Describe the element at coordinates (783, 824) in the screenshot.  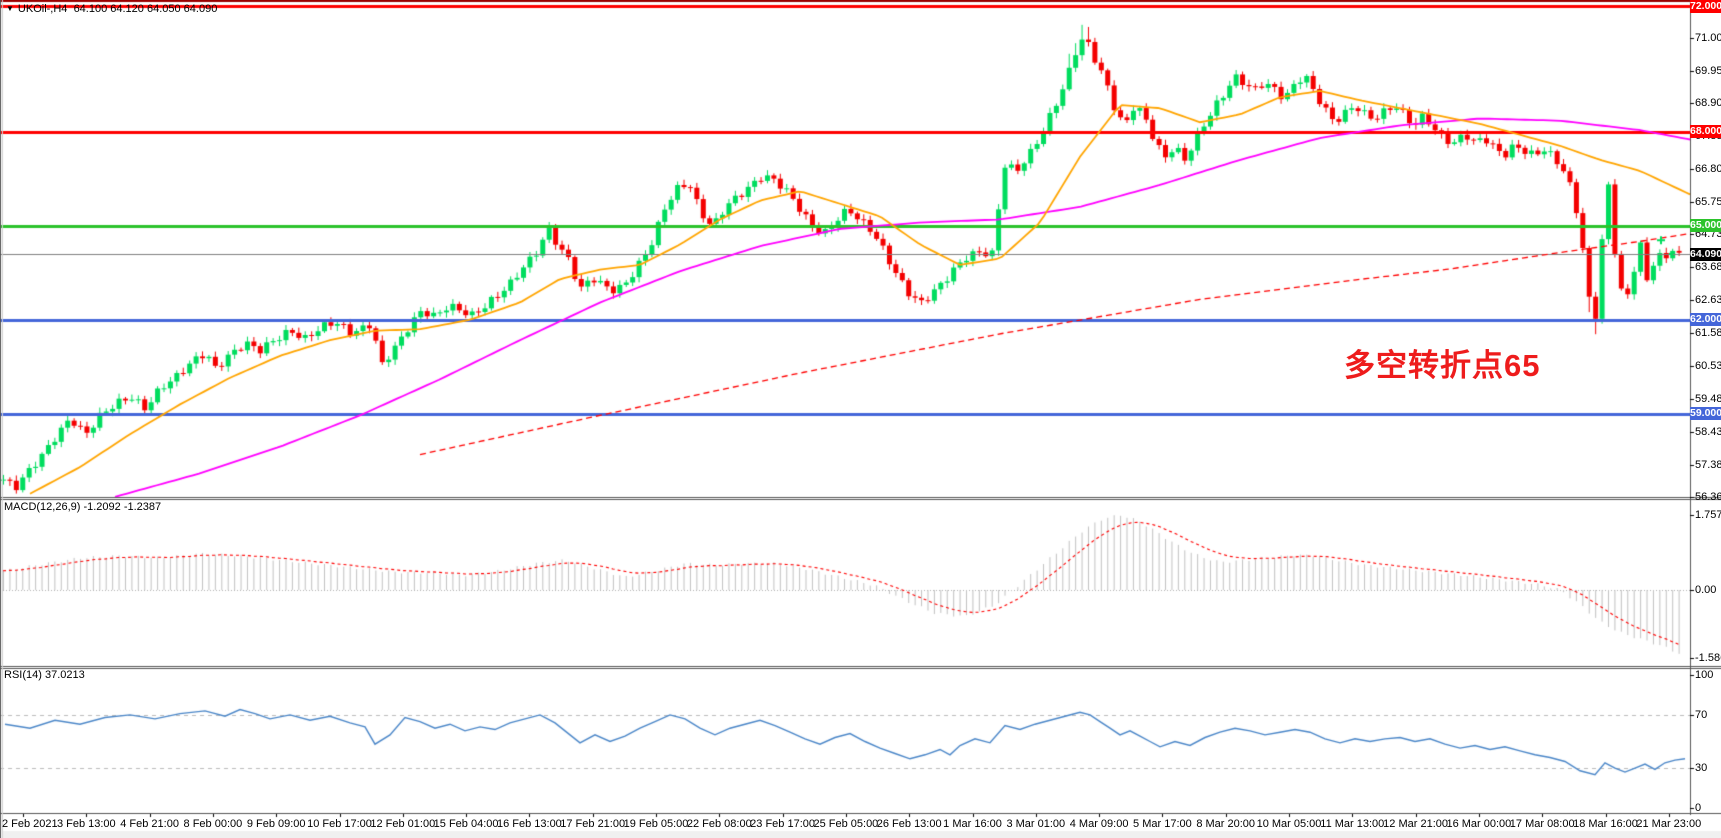
I see `time-axis-label: 23 Feb 17:00` at that location.